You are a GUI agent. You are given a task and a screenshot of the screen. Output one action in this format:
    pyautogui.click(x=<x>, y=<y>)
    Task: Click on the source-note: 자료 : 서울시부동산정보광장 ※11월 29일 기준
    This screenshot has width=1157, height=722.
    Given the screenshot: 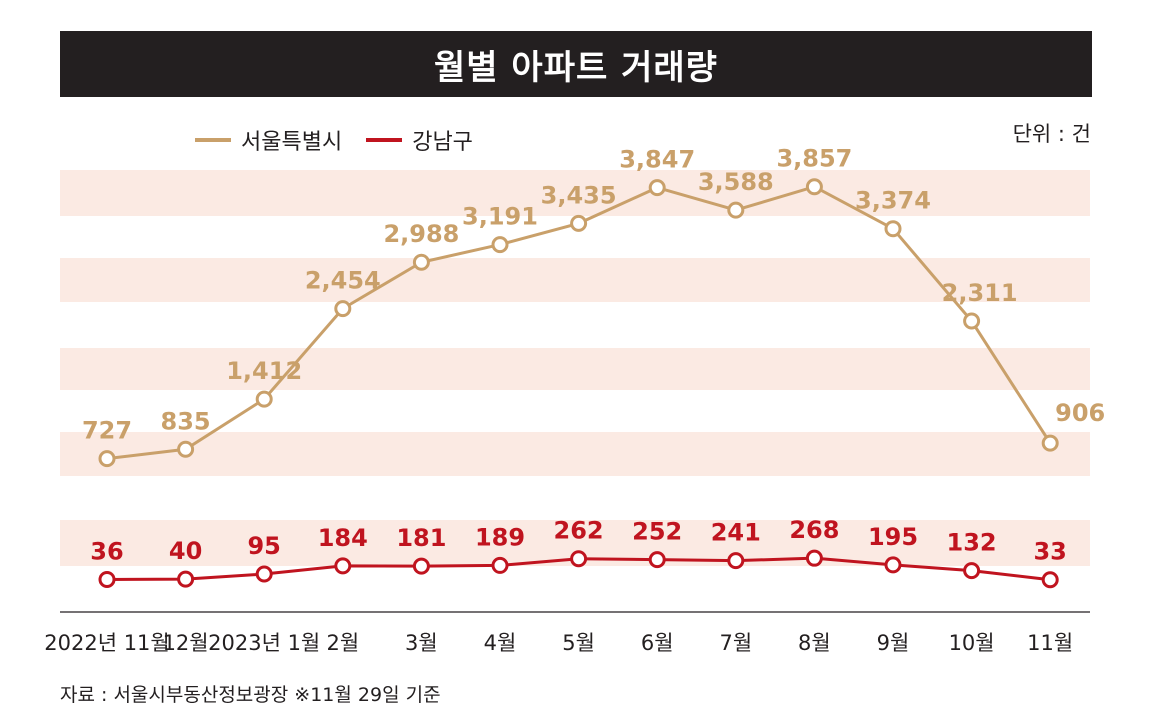 What is the action you would take?
    pyautogui.click(x=250, y=695)
    